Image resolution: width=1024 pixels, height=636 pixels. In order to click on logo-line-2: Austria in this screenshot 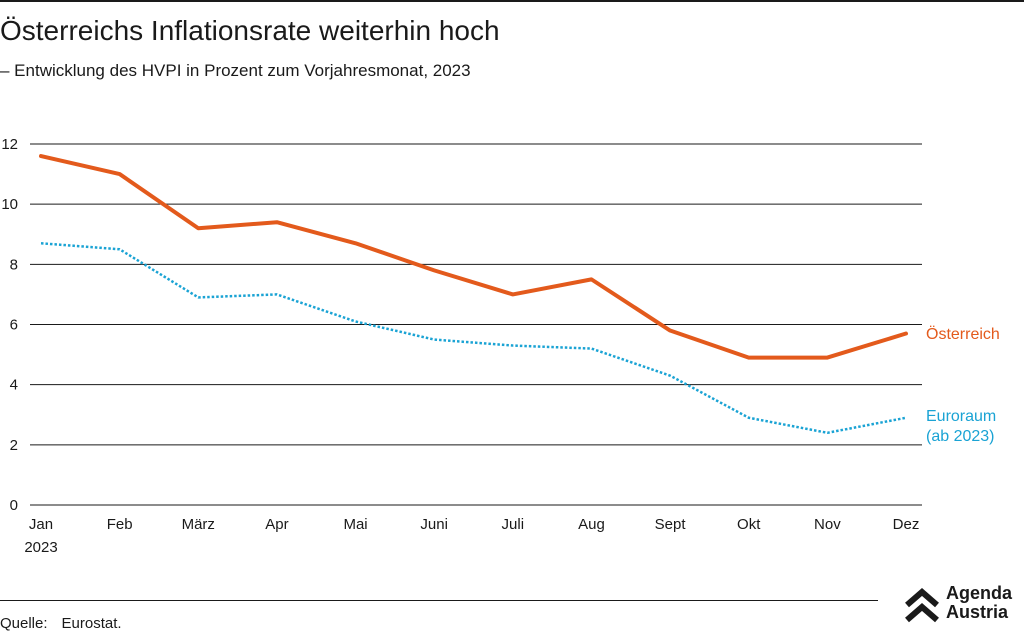, I will do `click(977, 612)`.